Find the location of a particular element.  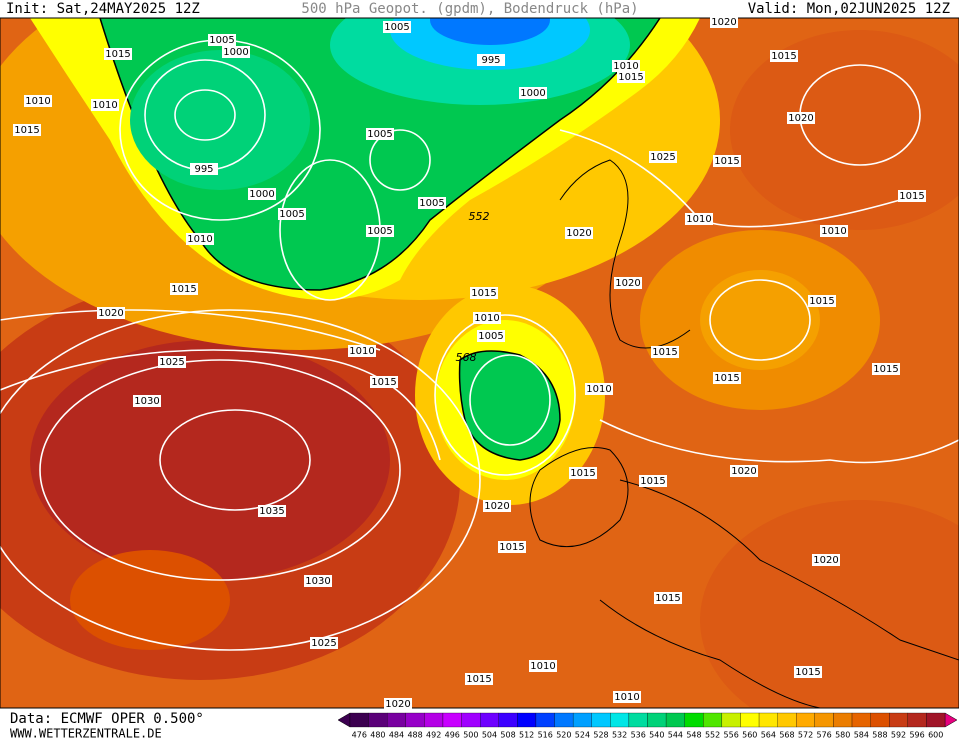

colorbar-label: 532 is located at coordinates (619, 735).